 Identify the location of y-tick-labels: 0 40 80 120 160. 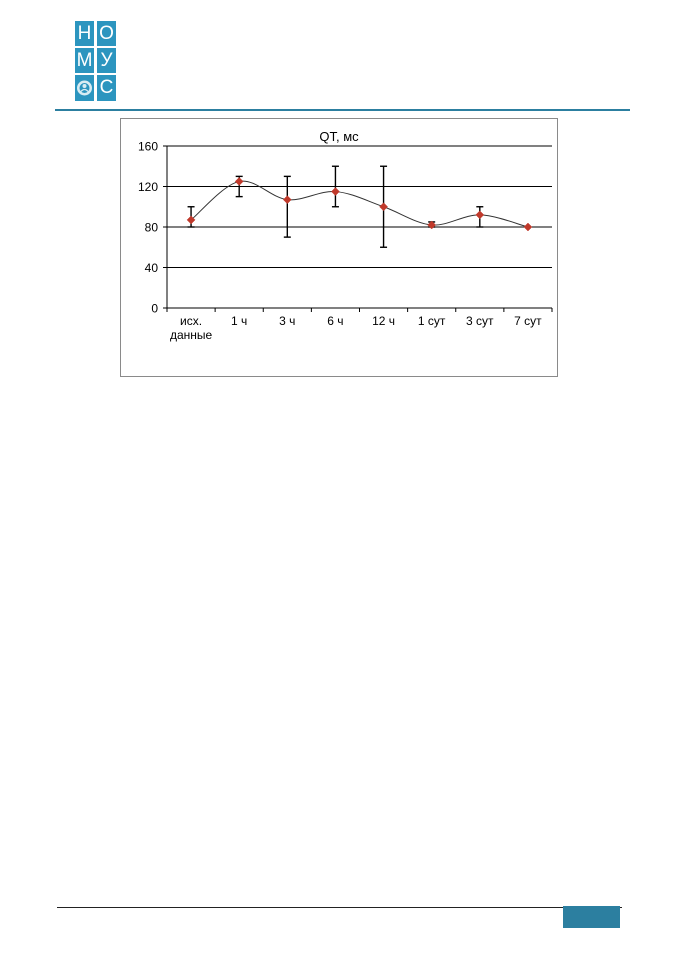
(148, 228).